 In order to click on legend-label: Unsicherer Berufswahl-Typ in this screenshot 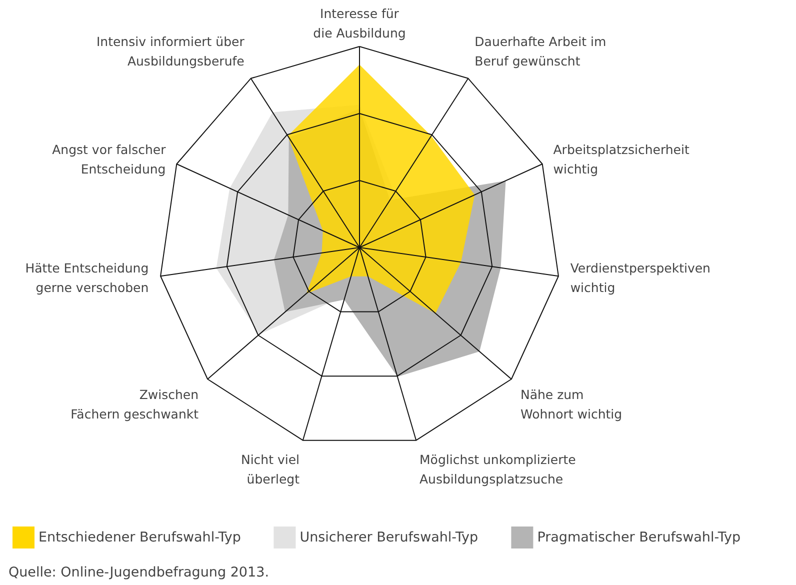, I will do `click(389, 538)`.